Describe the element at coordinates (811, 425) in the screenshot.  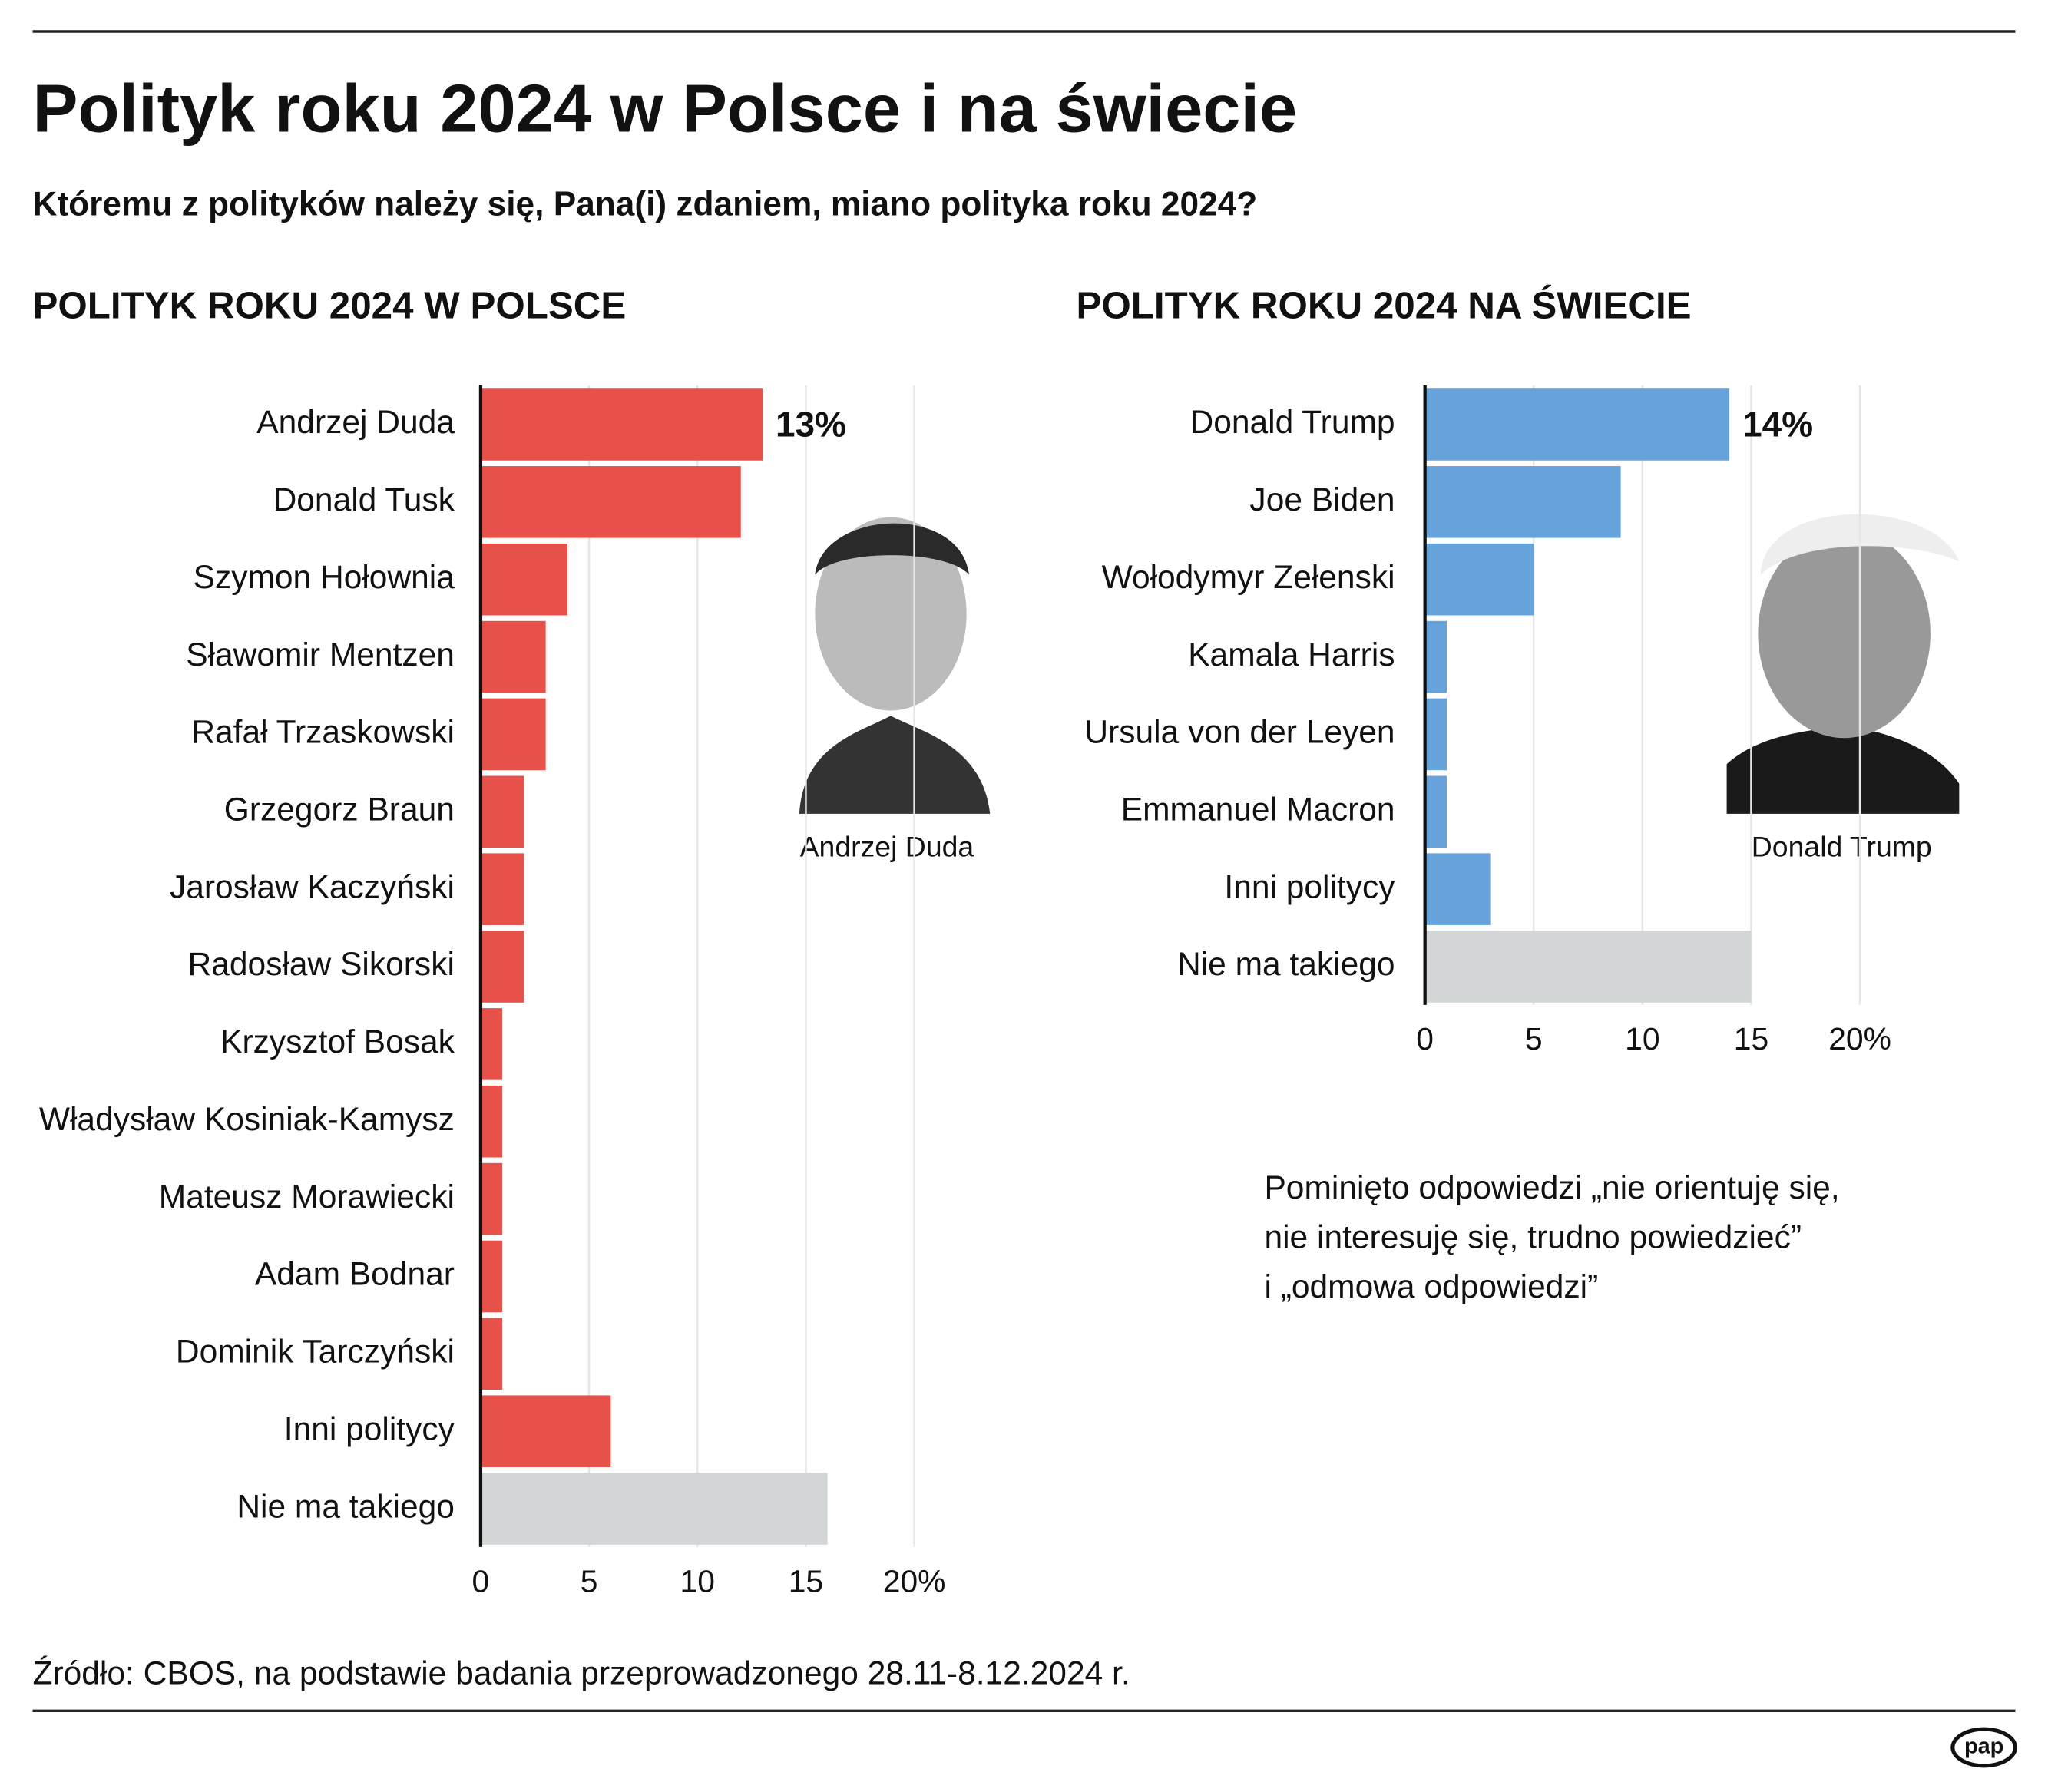
I see `value-label: 13%` at that location.